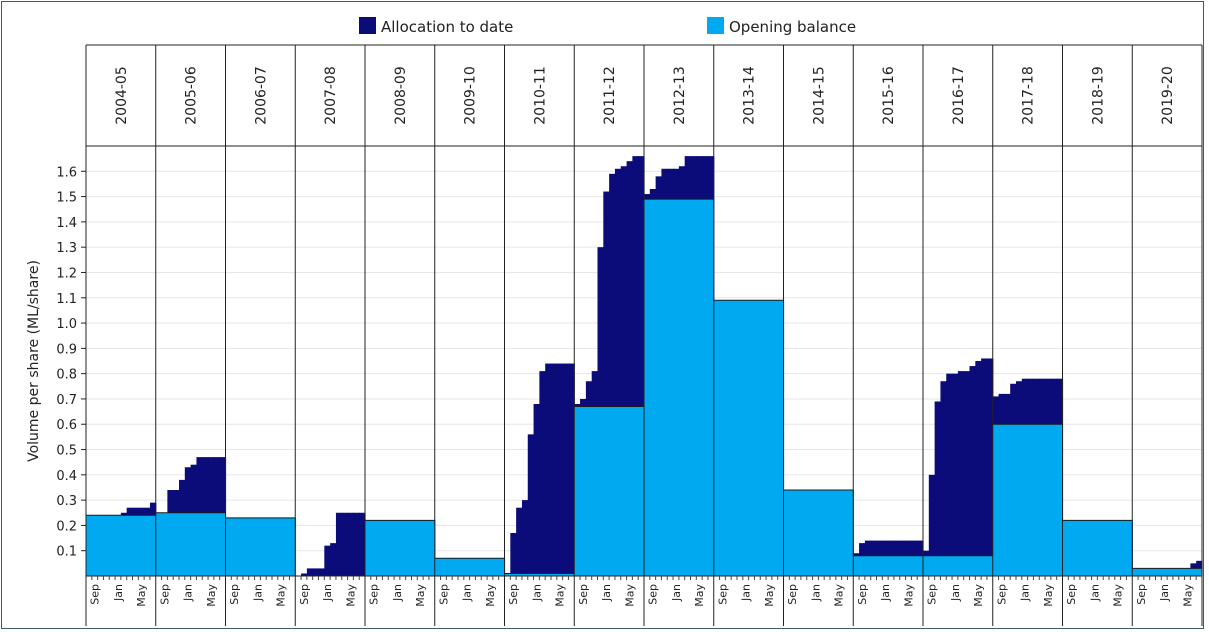 This screenshot has width=1209, height=632. I want to click on season-label: 2005-06, so click(192, 95).